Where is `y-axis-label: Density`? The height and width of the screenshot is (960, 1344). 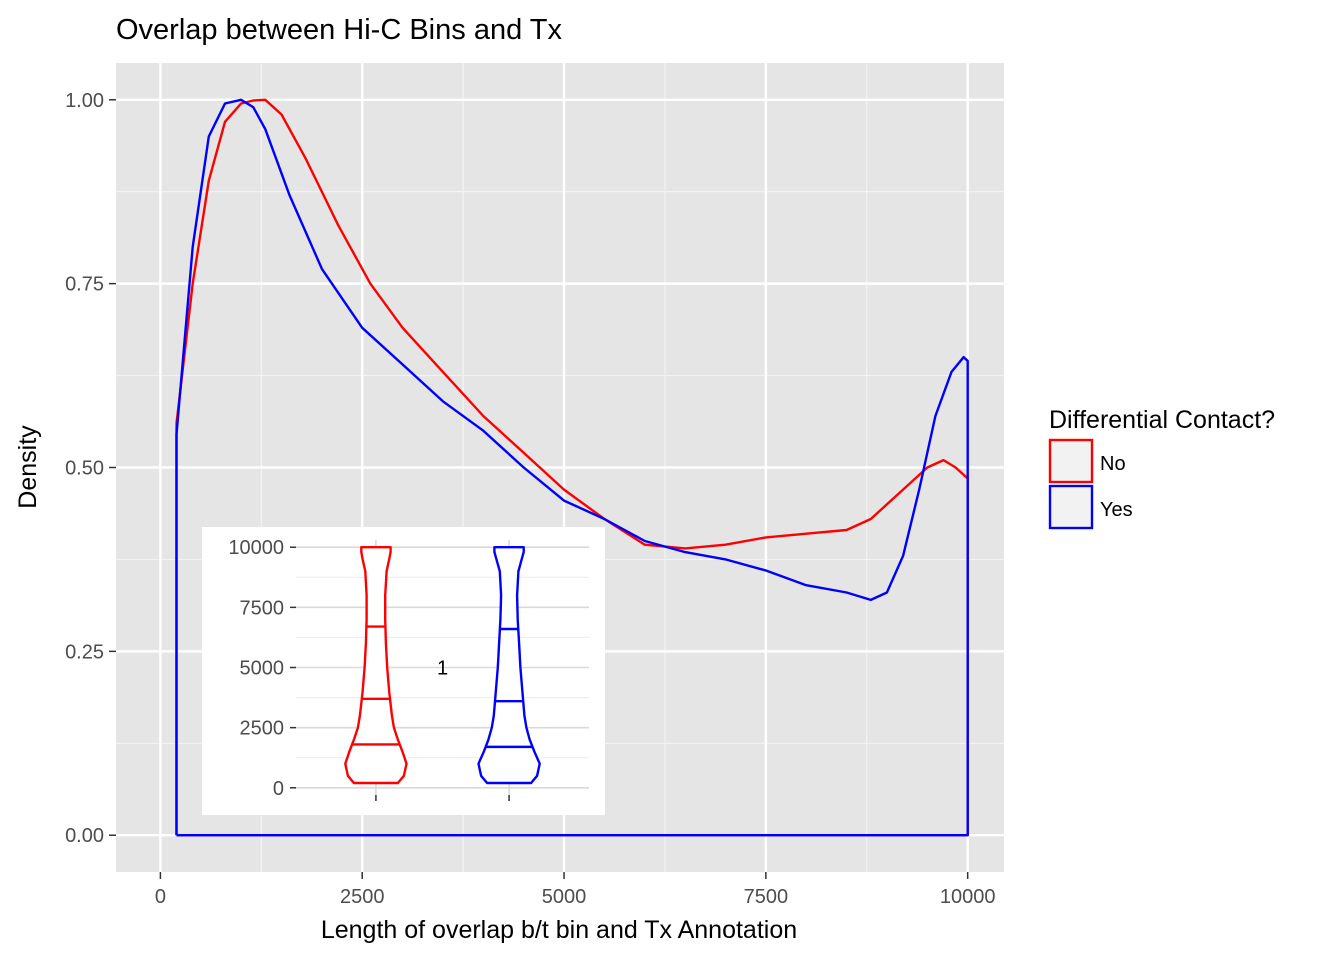 y-axis-label: Density is located at coordinates (28, 467).